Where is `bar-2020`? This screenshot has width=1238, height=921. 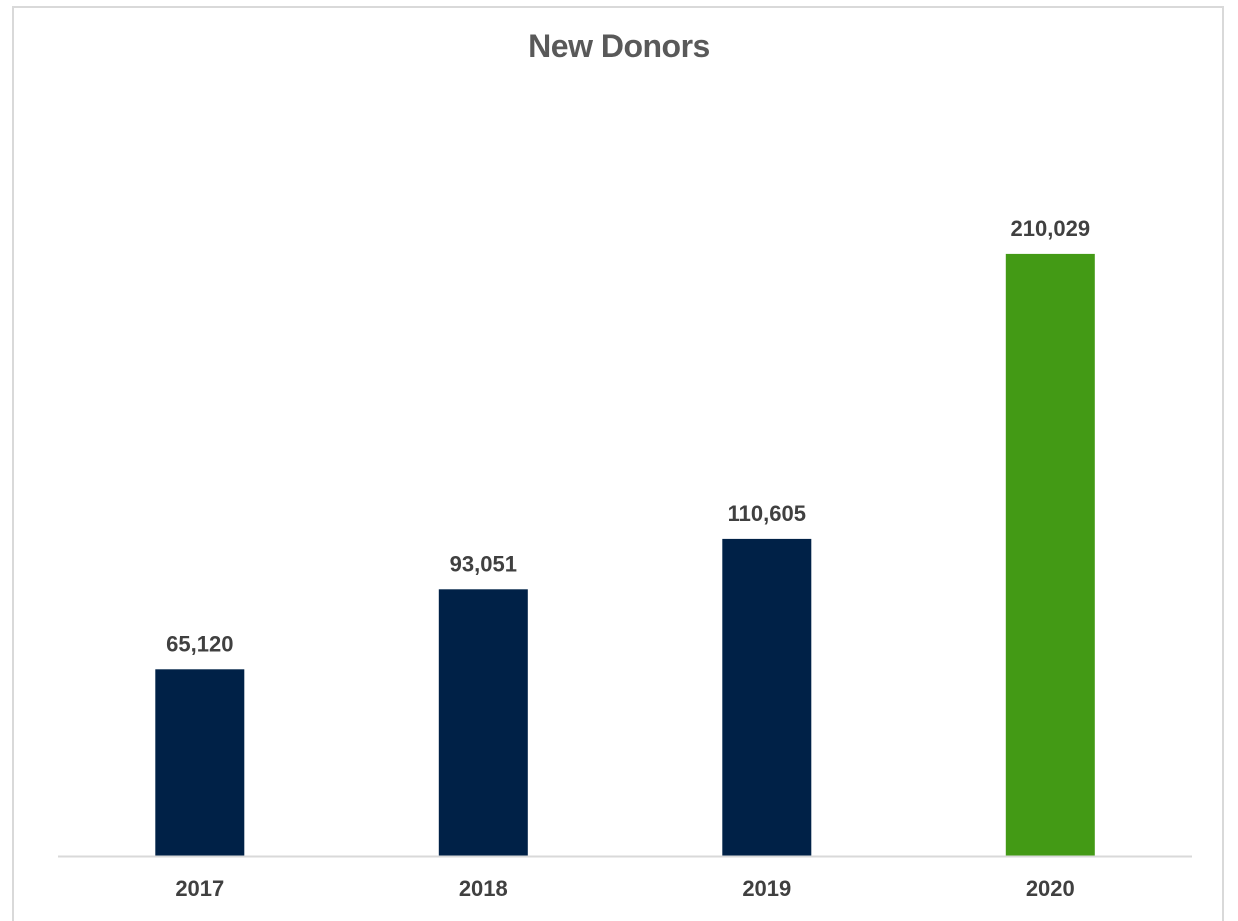
bar-2020 is located at coordinates (1050, 554).